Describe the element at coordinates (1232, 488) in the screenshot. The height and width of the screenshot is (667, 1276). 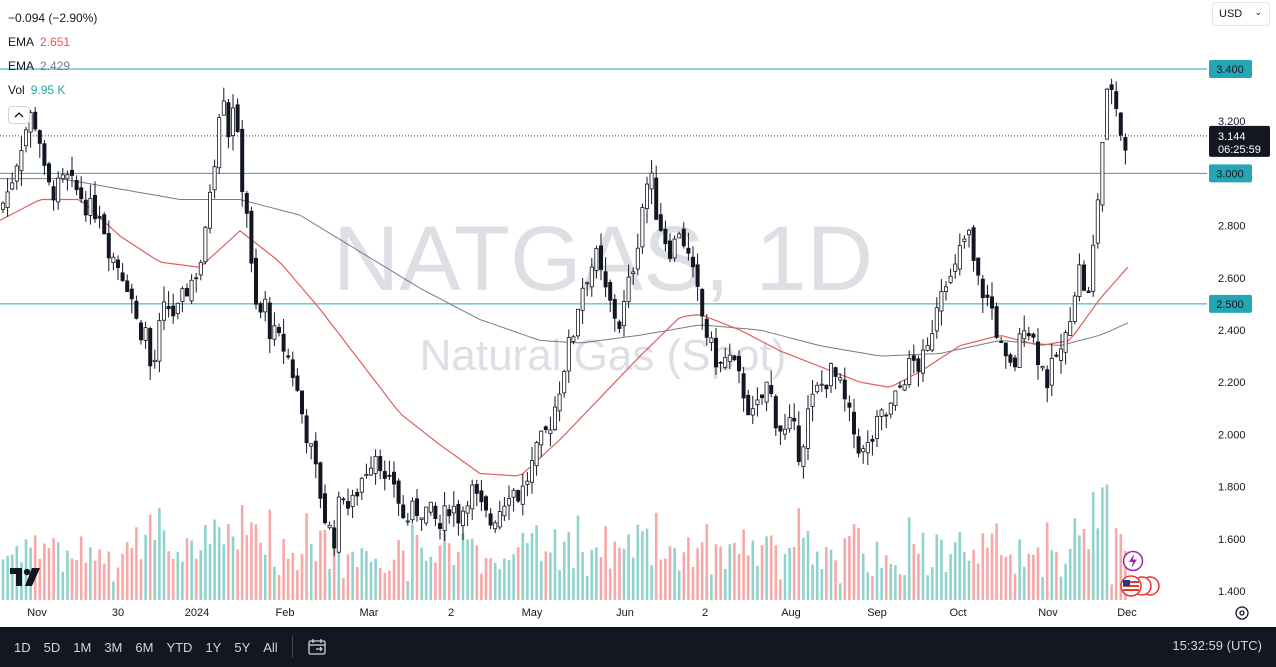
I see `y-tick-label: 1.800` at that location.